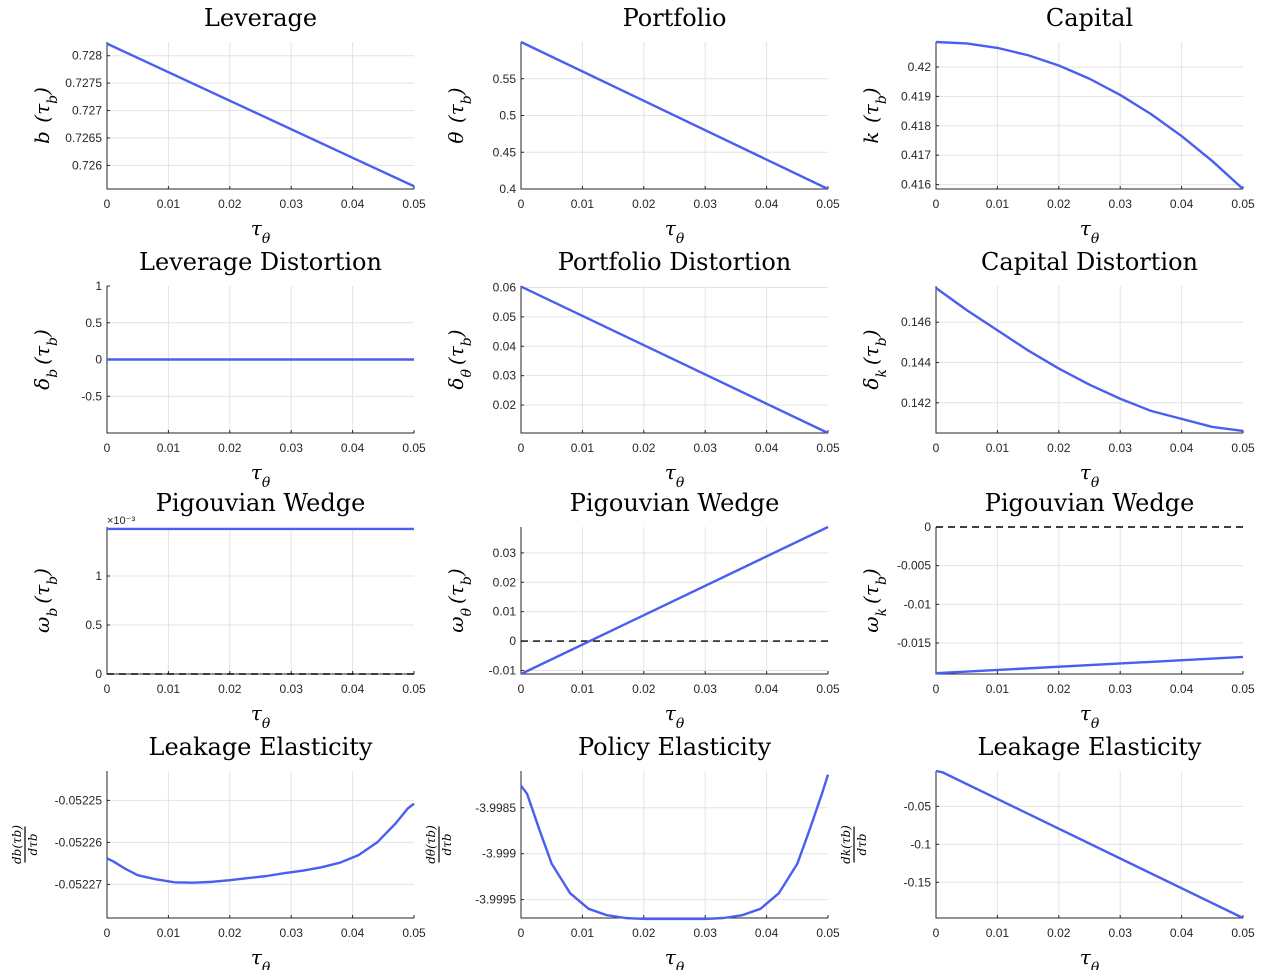 Image resolution: width=1268 pixels, height=970 pixels. Describe the element at coordinates (83, 138) in the screenshot. I see `y-tick-label: 0.7265` at that location.